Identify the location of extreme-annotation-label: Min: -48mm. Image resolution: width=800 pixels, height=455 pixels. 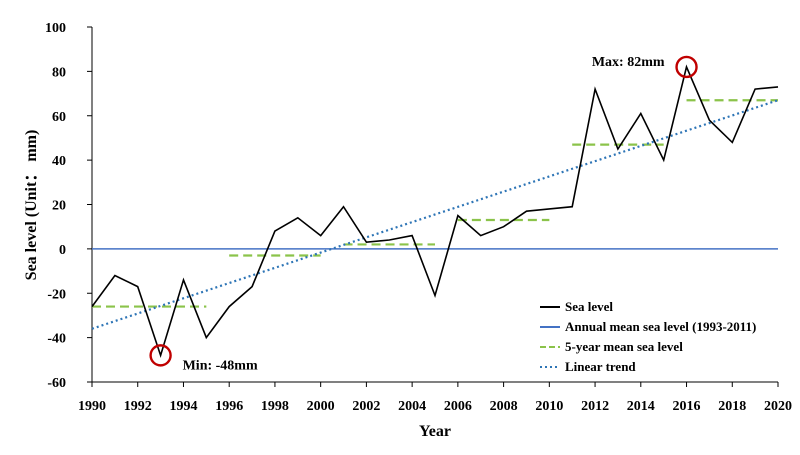
(220, 365).